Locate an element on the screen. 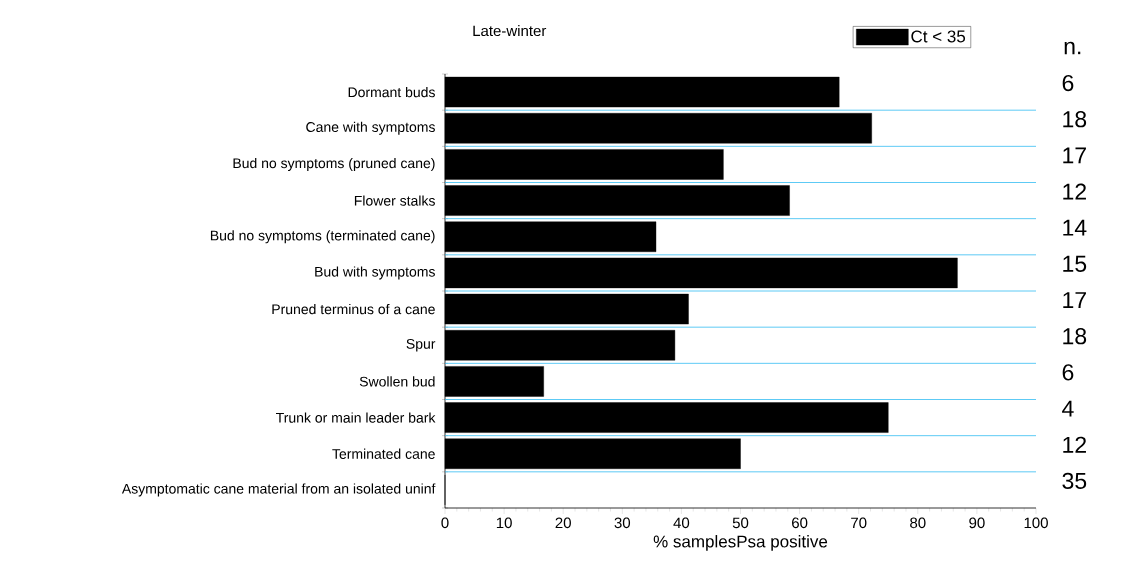  text: 14 is located at coordinates (1075, 227).